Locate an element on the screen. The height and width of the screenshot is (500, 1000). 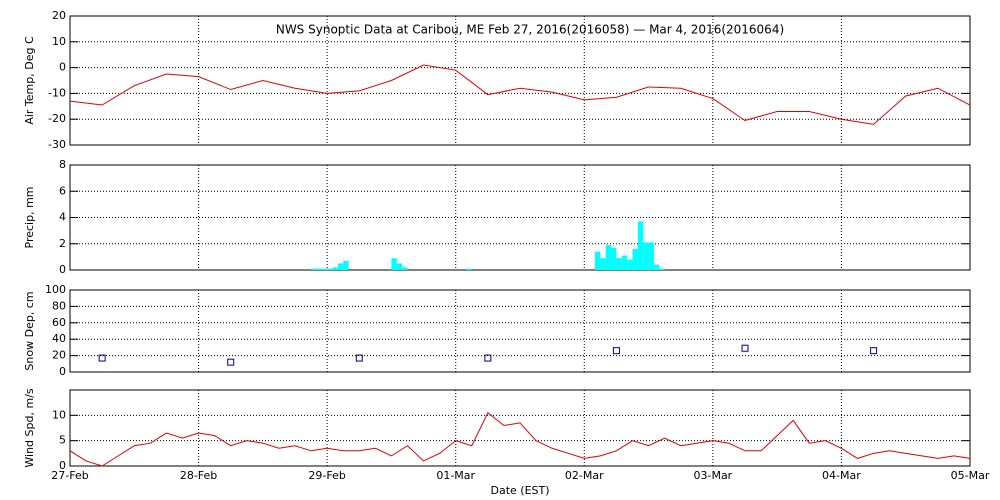
y-tick-label: 5 is located at coordinates (62, 440).